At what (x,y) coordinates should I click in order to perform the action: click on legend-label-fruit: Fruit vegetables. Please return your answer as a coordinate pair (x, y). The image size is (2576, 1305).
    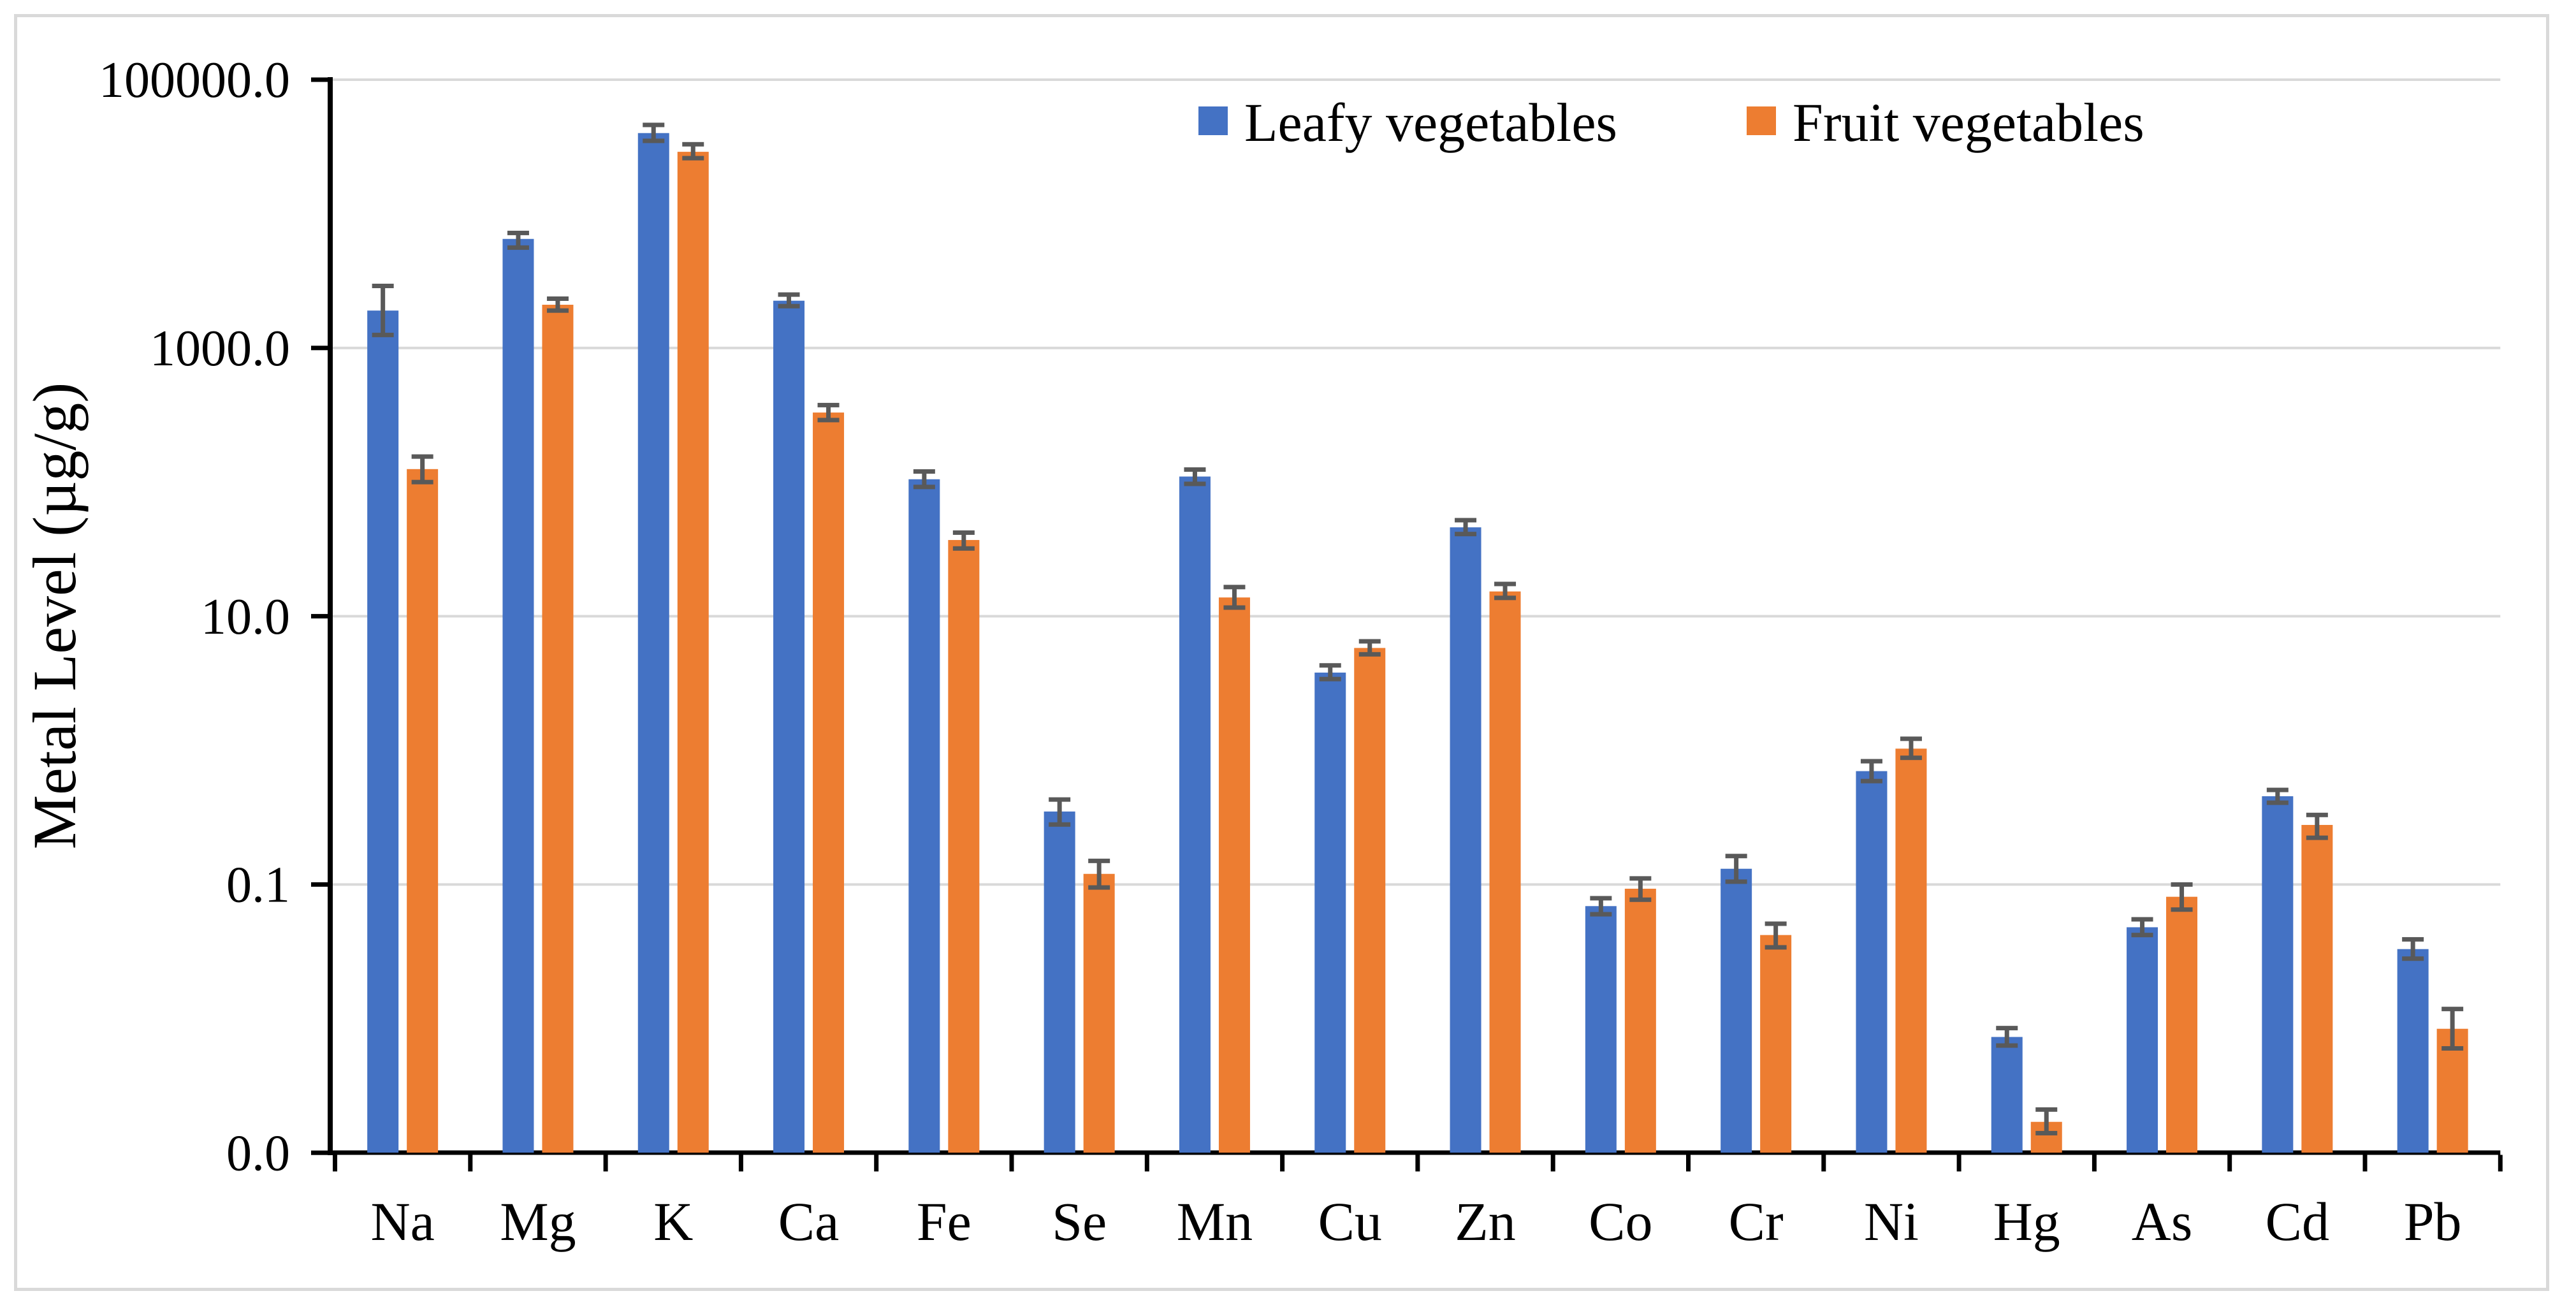
    Looking at the image, I should click on (1968, 122).